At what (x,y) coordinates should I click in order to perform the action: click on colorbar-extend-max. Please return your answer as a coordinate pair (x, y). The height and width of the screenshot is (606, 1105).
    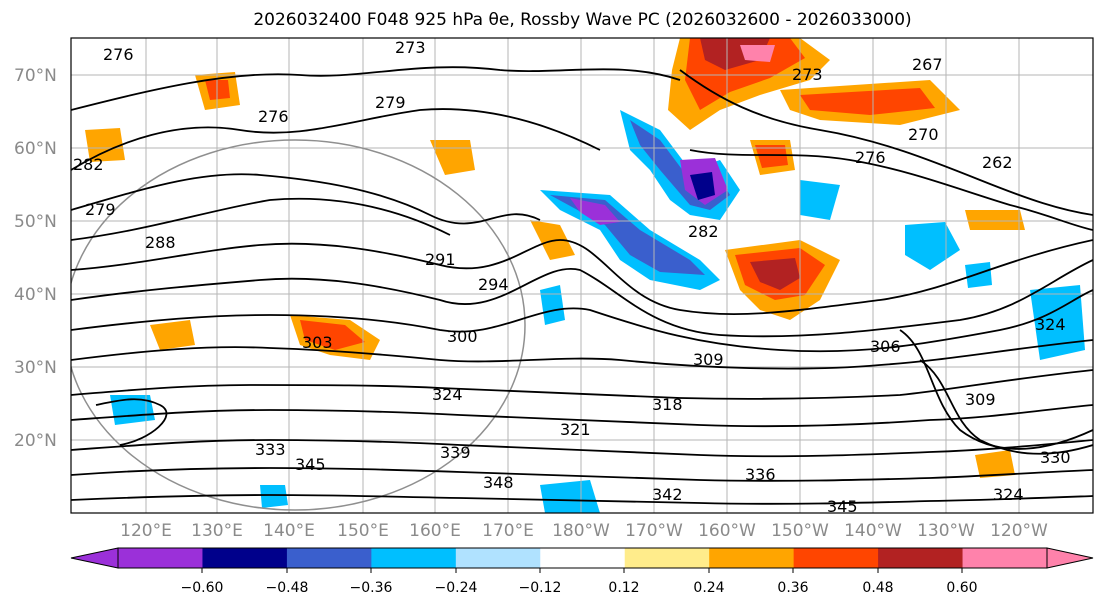
    Looking at the image, I should click on (1070, 558).